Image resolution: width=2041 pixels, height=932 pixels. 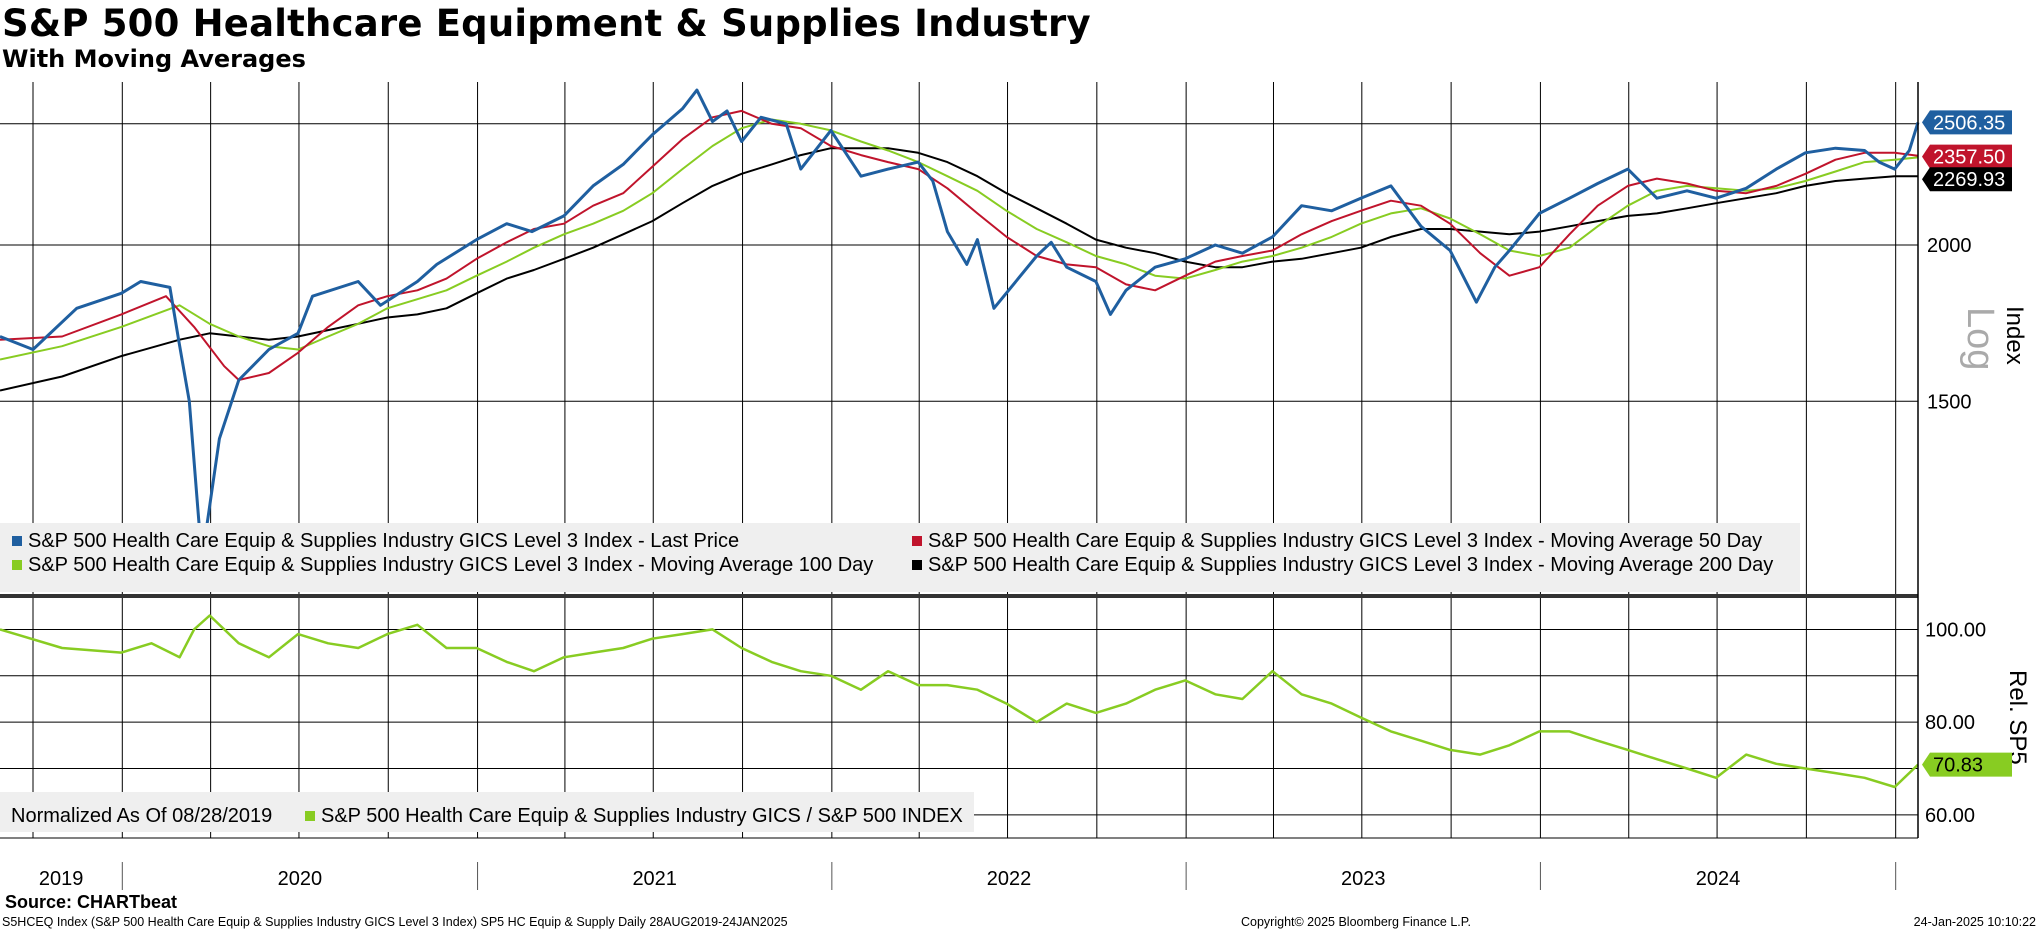 What do you see at coordinates (91, 902) in the screenshot?
I see `source-note: Source: CHARTbeat` at bounding box center [91, 902].